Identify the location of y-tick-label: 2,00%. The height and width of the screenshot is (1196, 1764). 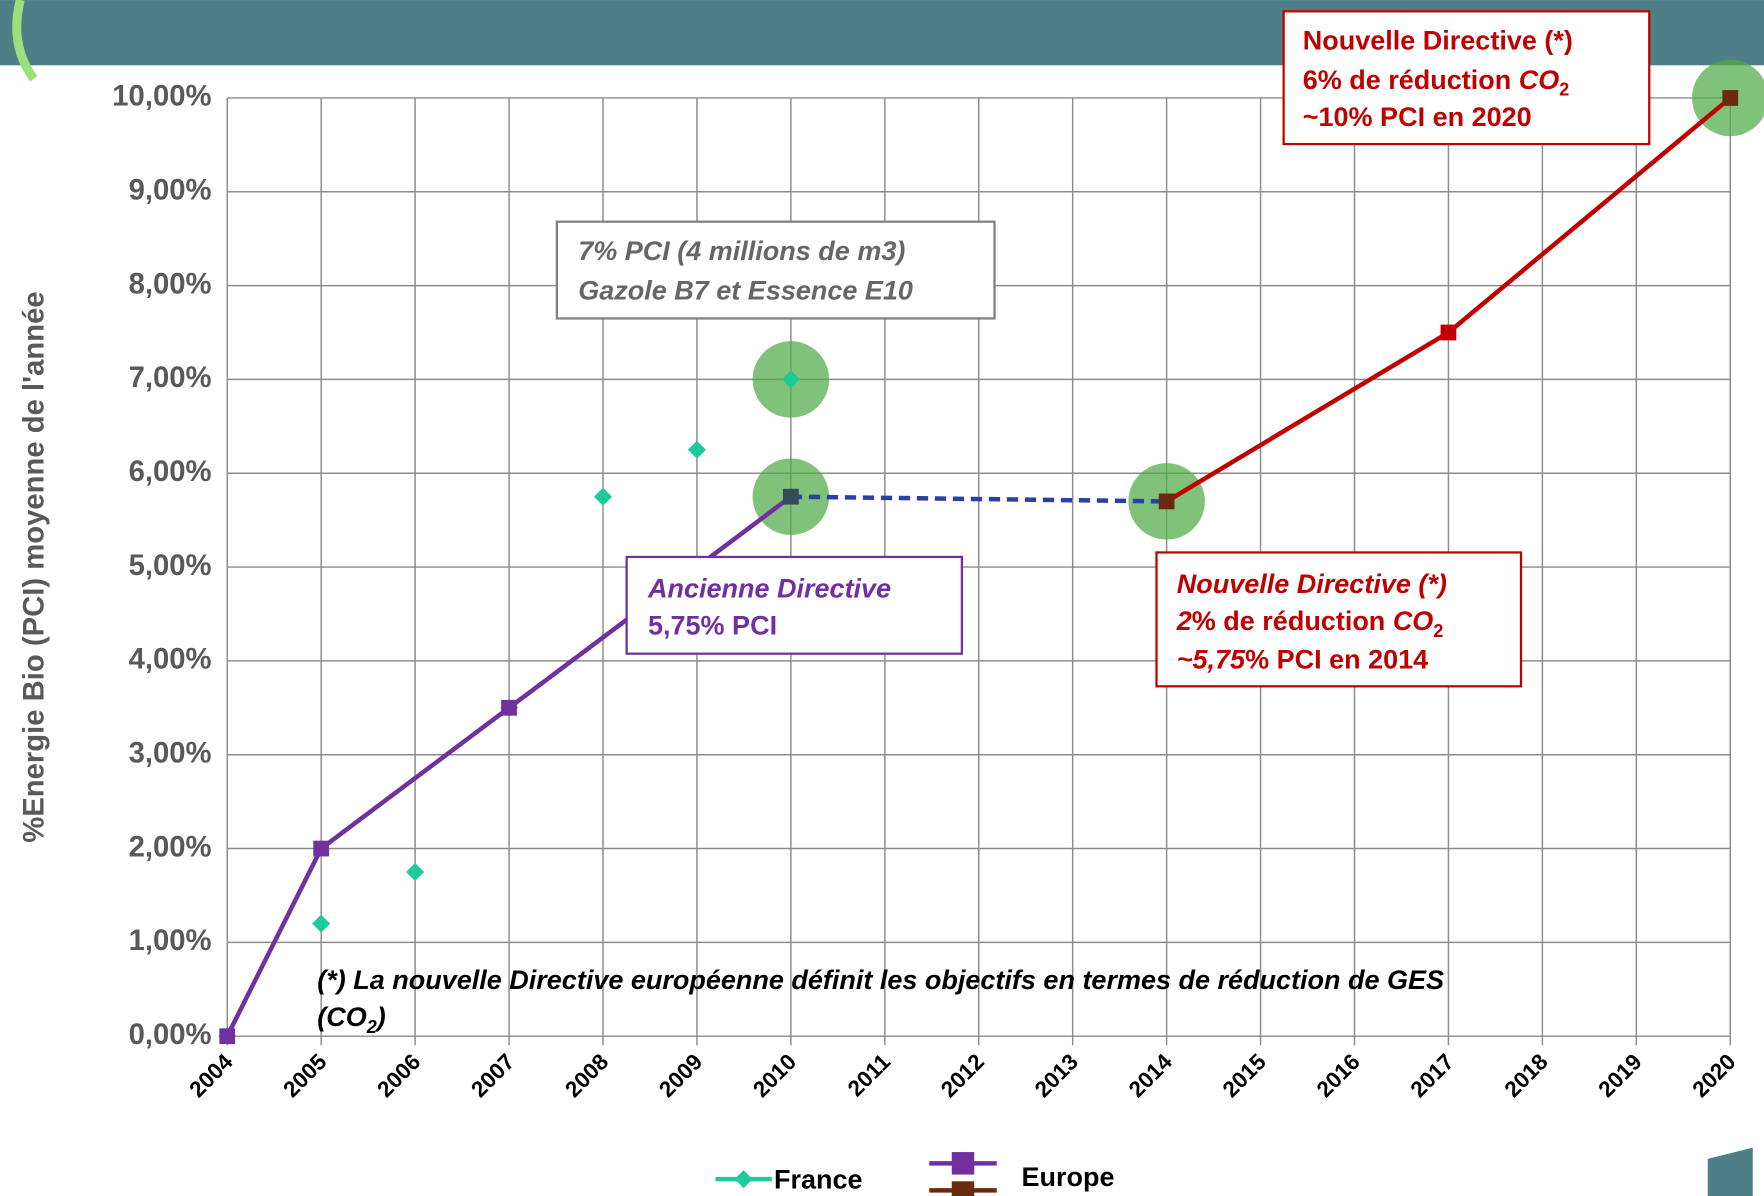
(170, 847).